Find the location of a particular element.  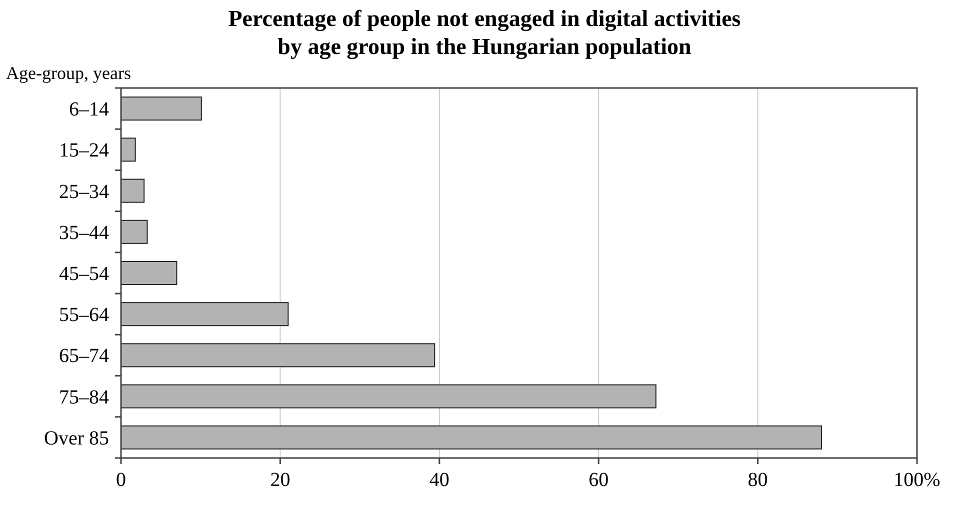

y-tick-label: 75–84 is located at coordinates (84, 397).